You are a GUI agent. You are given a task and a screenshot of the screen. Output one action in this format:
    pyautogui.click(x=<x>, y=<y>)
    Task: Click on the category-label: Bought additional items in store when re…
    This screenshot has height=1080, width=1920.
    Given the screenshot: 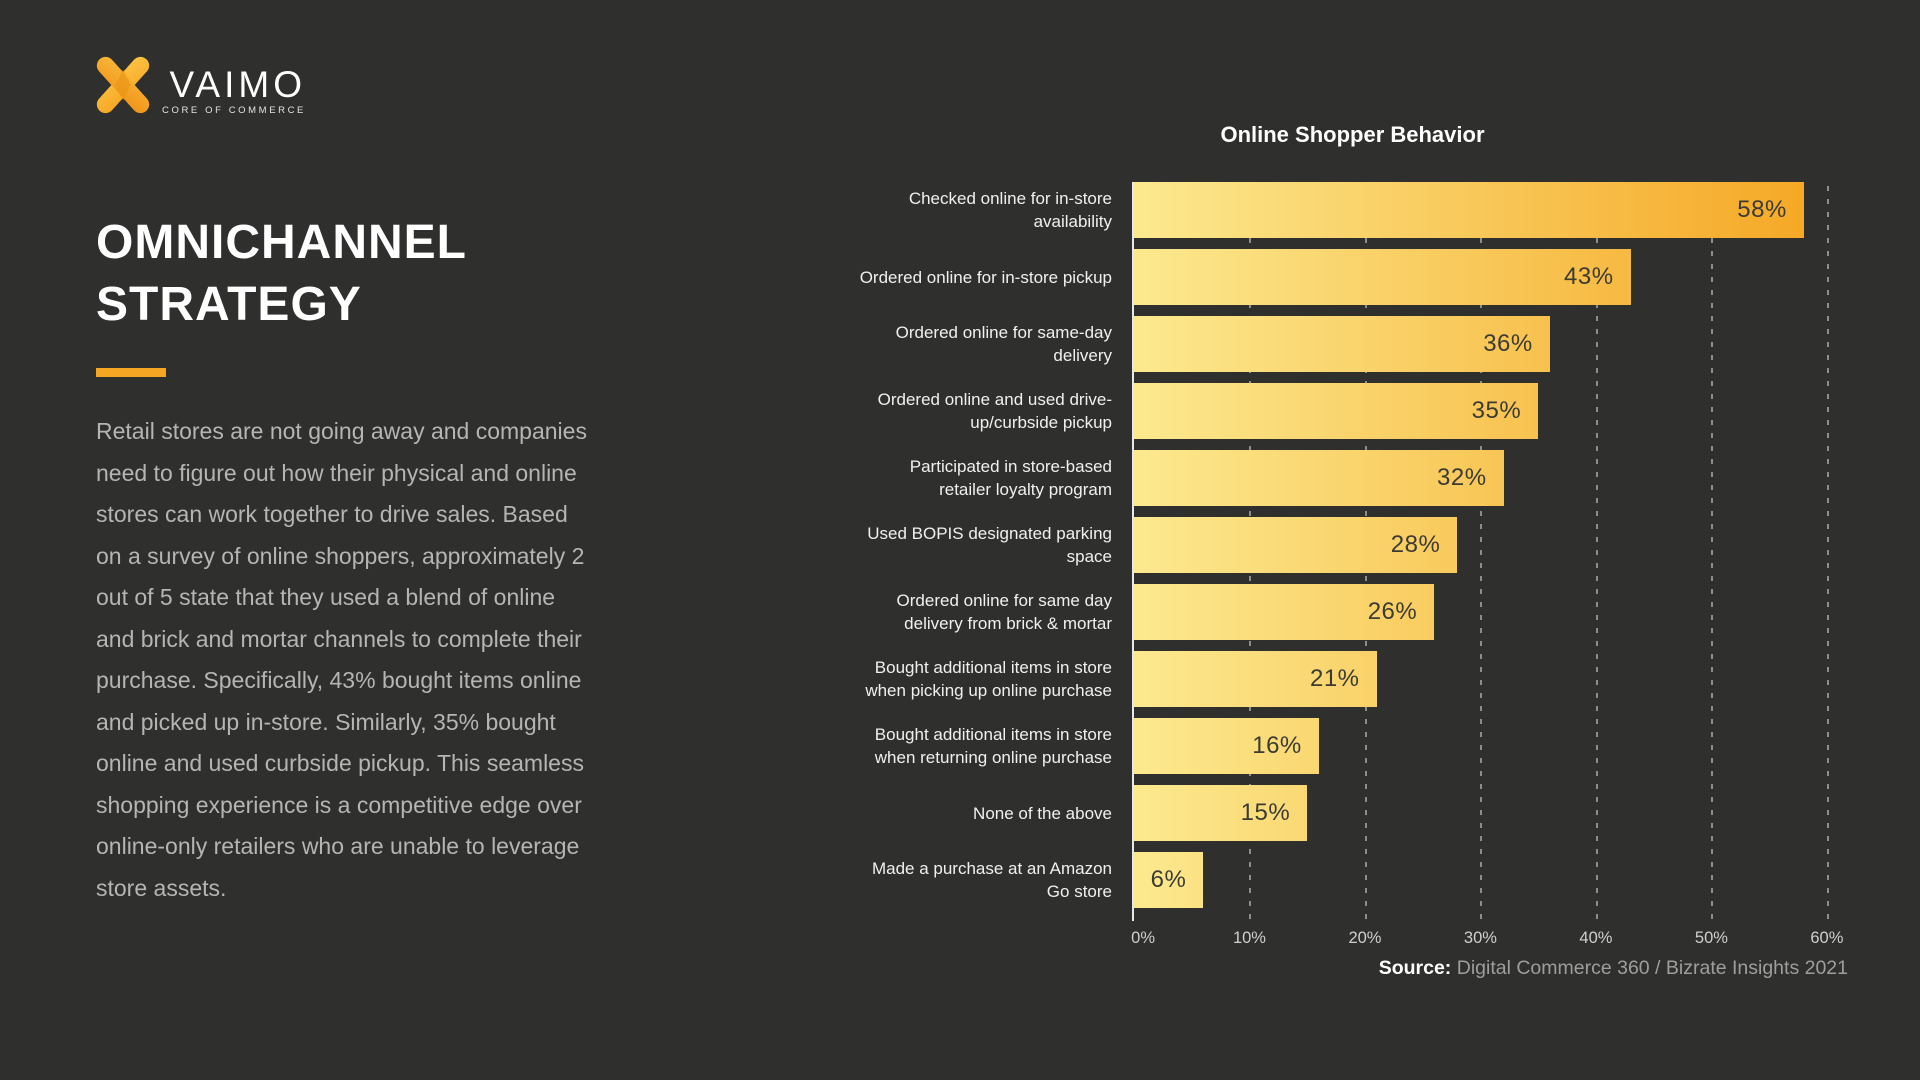 What is the action you would take?
    pyautogui.click(x=993, y=746)
    